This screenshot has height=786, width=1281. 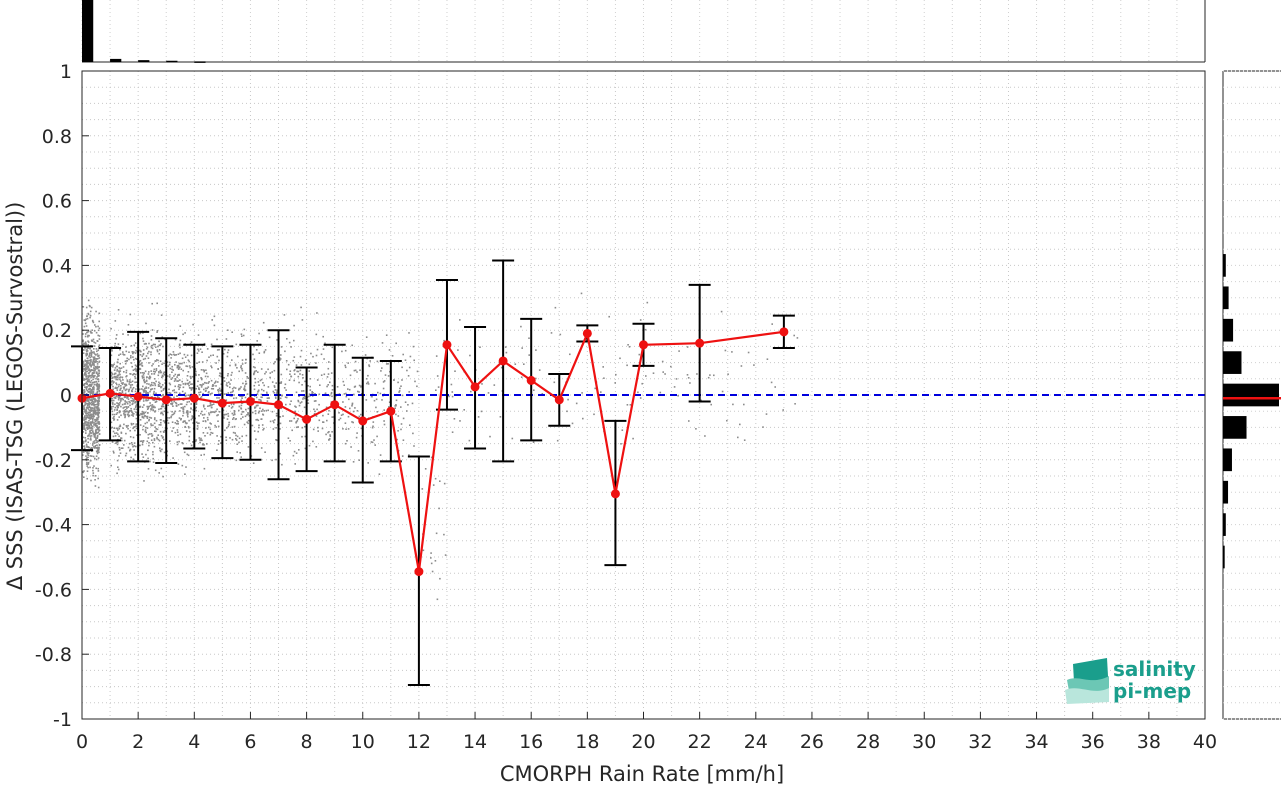 What do you see at coordinates (1251, 395) in the screenshot?
I see `right-histogram` at bounding box center [1251, 395].